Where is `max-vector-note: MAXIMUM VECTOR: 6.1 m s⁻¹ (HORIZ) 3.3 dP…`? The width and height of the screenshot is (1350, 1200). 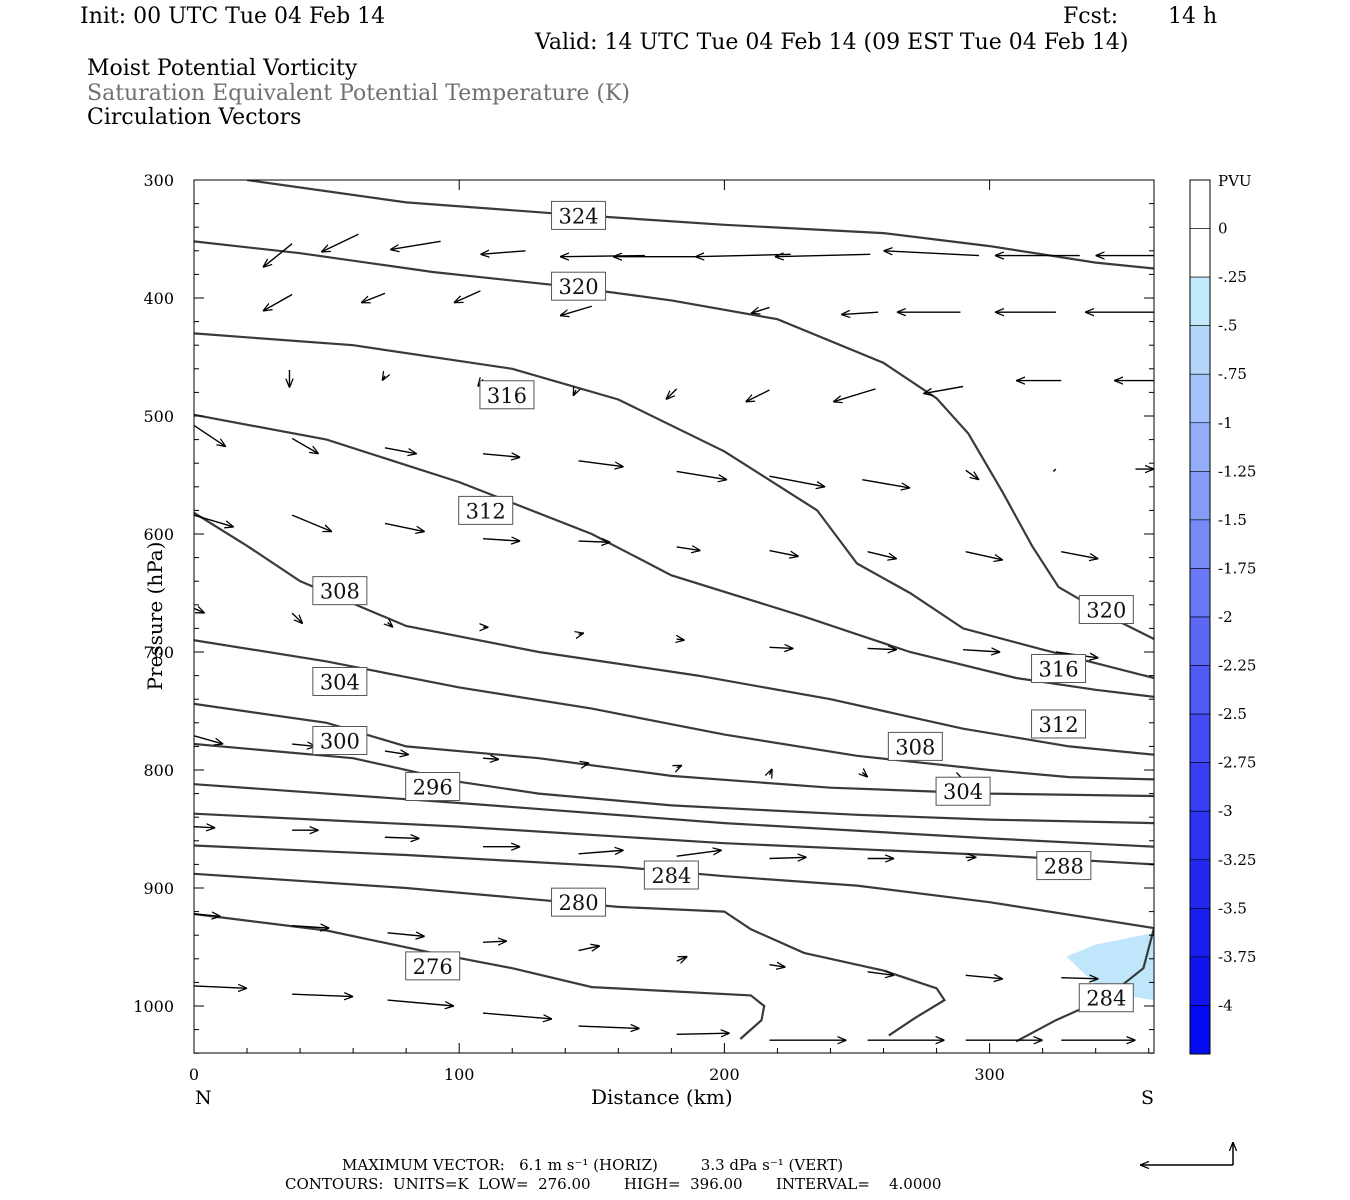
max-vector-note: MAXIMUM VECTOR: 6.1 m s⁻¹ (HORIZ) 3.3 dP… is located at coordinates (593, 1165).